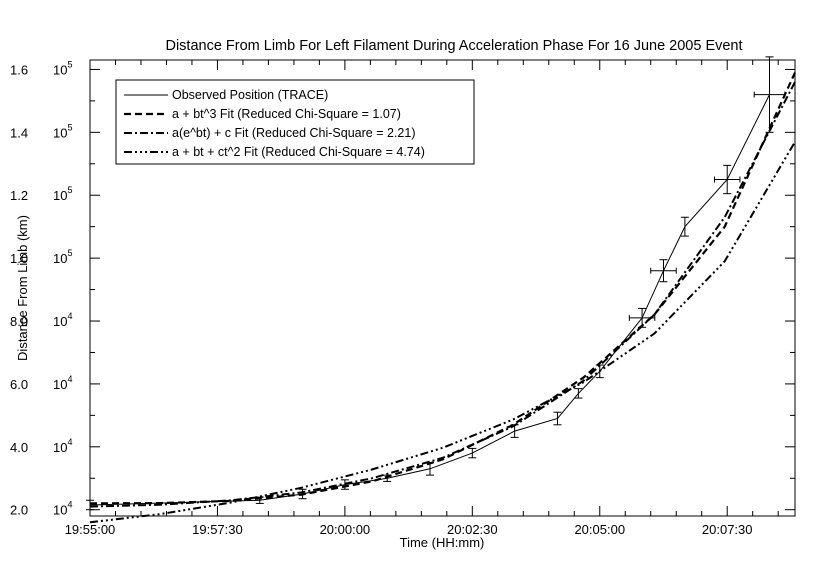  I want to click on y-tick-label: 1.0 105, so click(41, 257).